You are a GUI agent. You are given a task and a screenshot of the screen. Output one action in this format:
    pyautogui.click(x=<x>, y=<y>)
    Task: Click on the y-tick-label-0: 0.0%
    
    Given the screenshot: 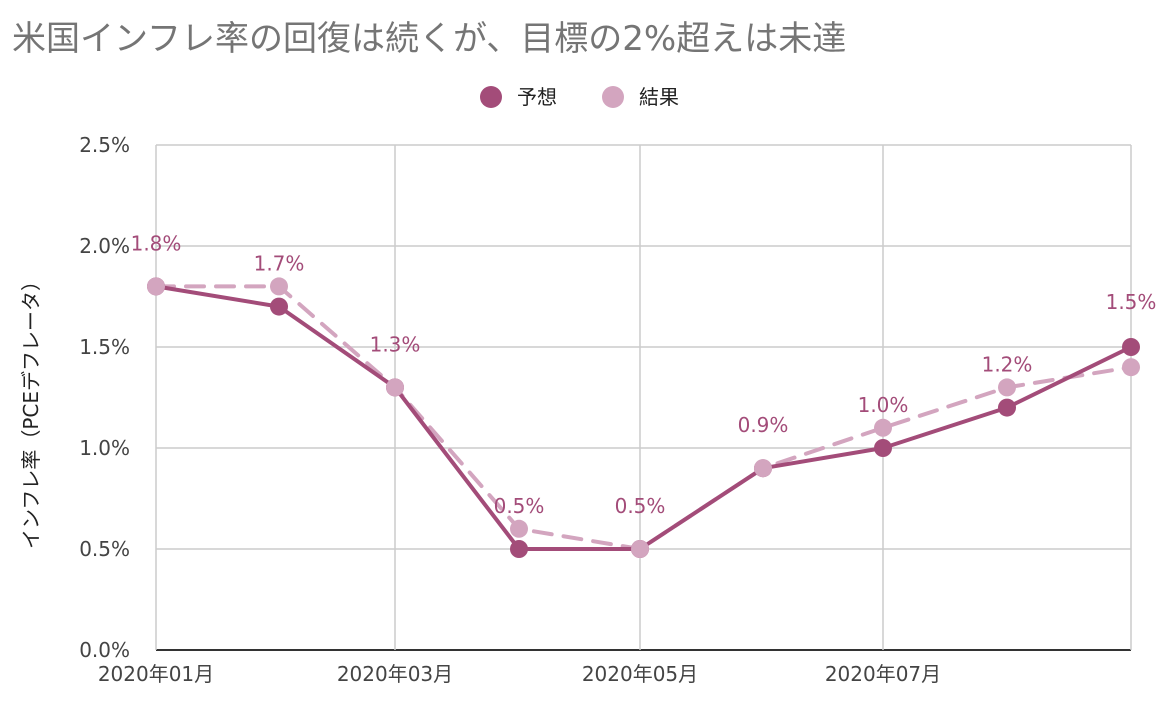 What is the action you would take?
    pyautogui.click(x=104, y=650)
    